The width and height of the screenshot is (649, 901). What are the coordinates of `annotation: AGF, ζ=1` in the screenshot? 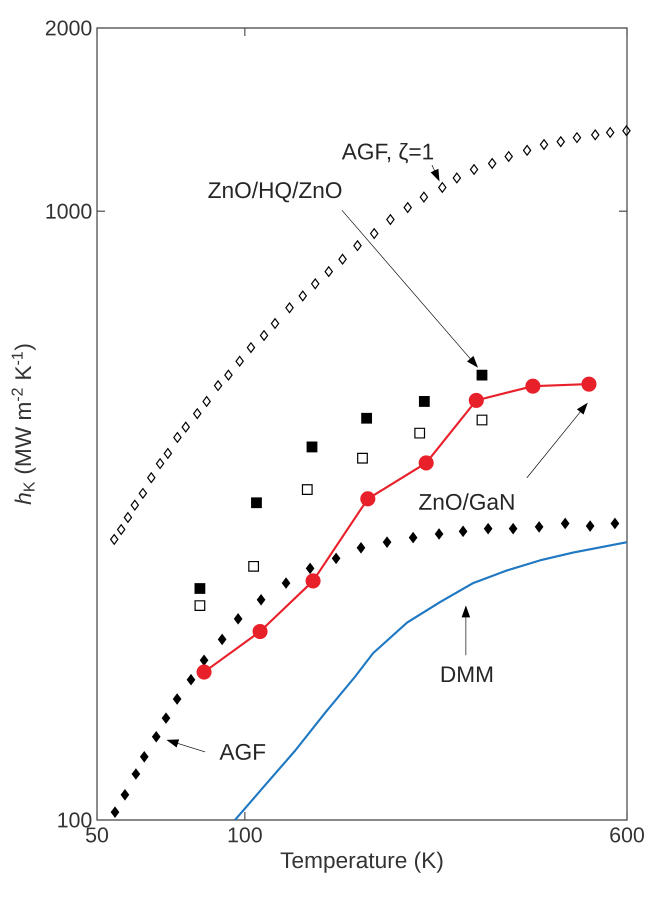 It's located at (388, 153).